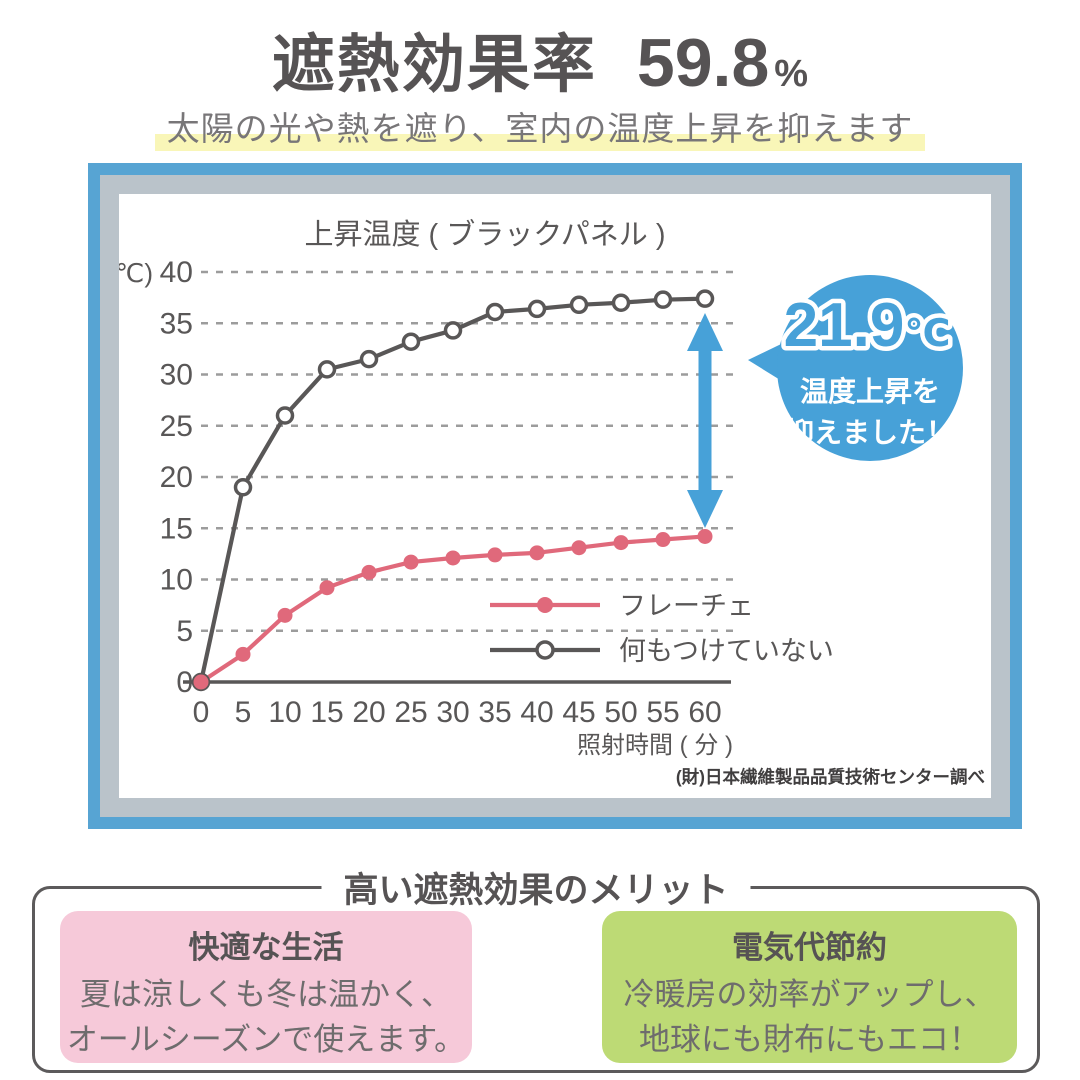  I want to click on svg-text: 60, so click(704, 712).